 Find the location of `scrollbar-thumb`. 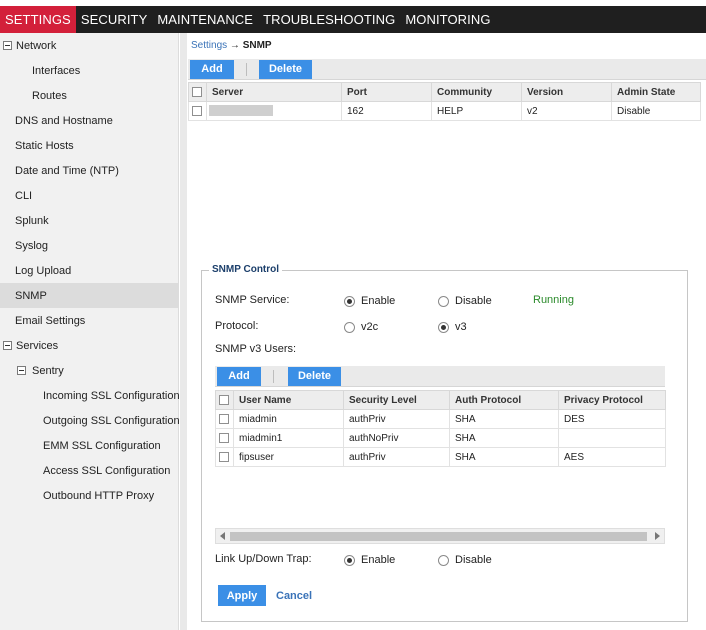

scrollbar-thumb is located at coordinates (438, 536).